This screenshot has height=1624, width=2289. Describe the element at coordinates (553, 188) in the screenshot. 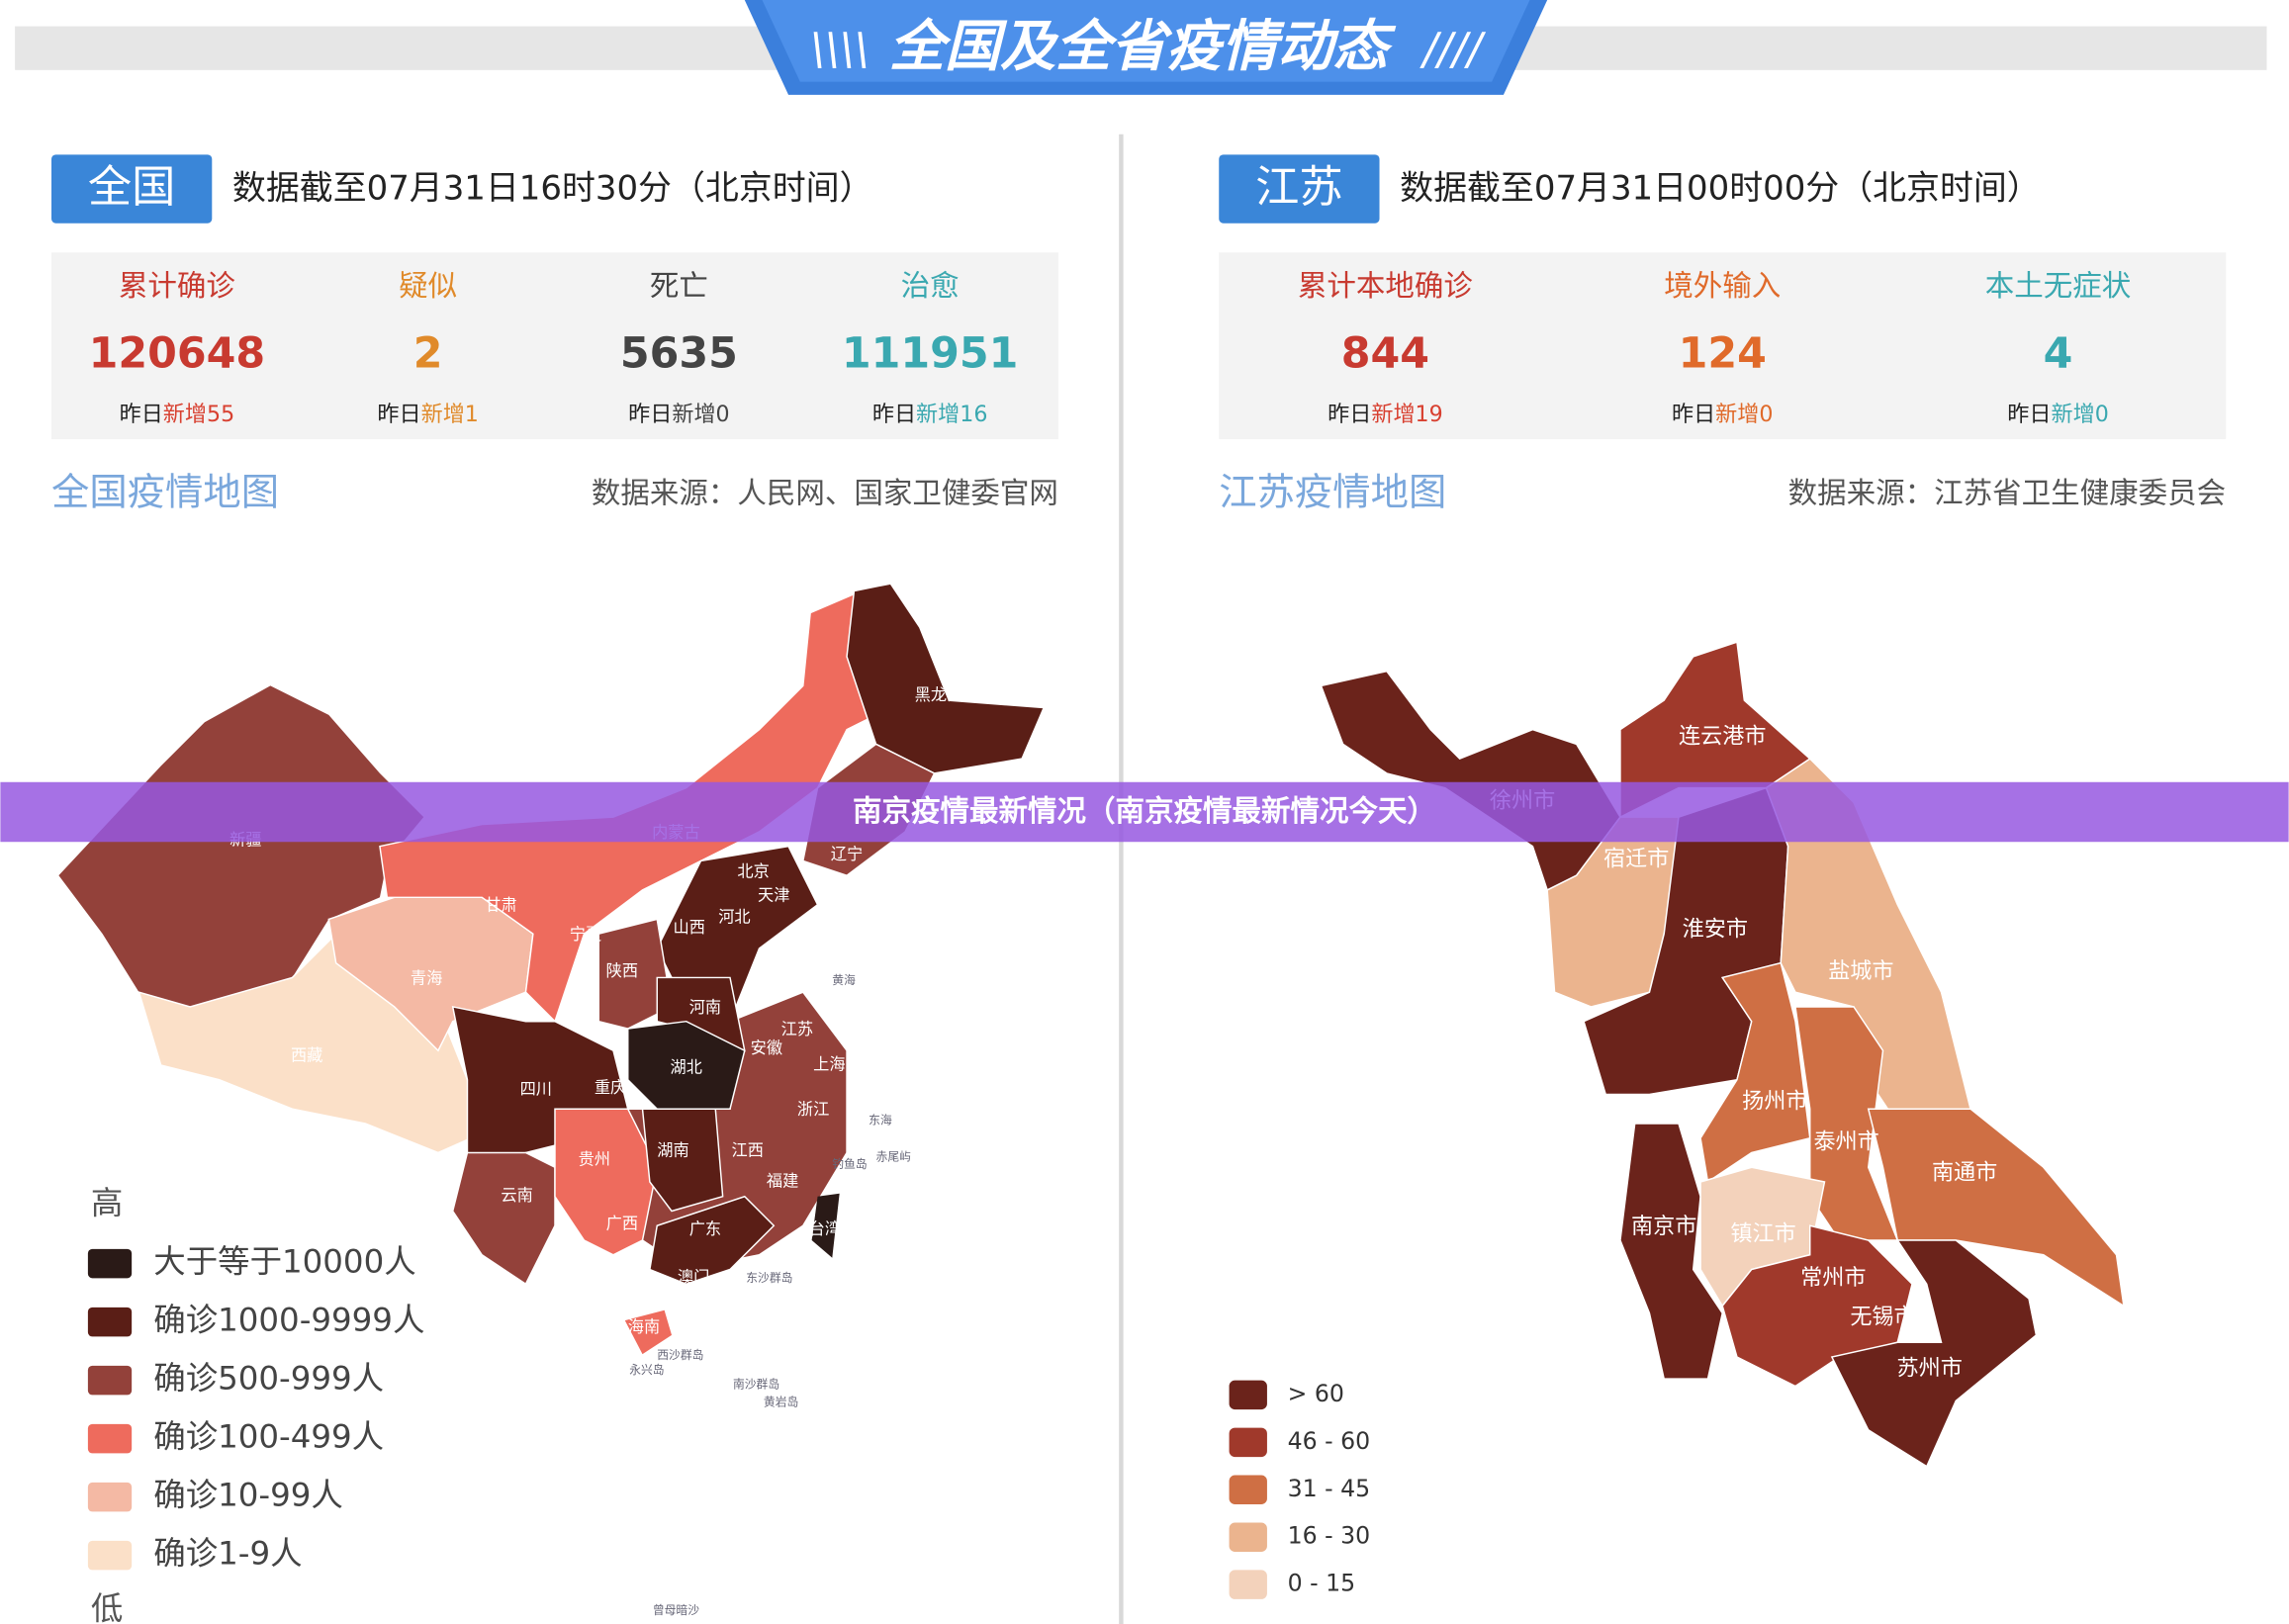

I see `timestamp: 数据截至07月31日16时30分（北京时间）` at that location.